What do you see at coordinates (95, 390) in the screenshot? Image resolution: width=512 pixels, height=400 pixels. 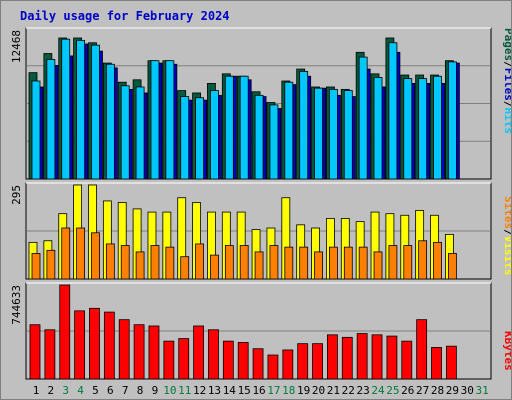 I see `x-tick-label-day-5: 5` at bounding box center [95, 390].